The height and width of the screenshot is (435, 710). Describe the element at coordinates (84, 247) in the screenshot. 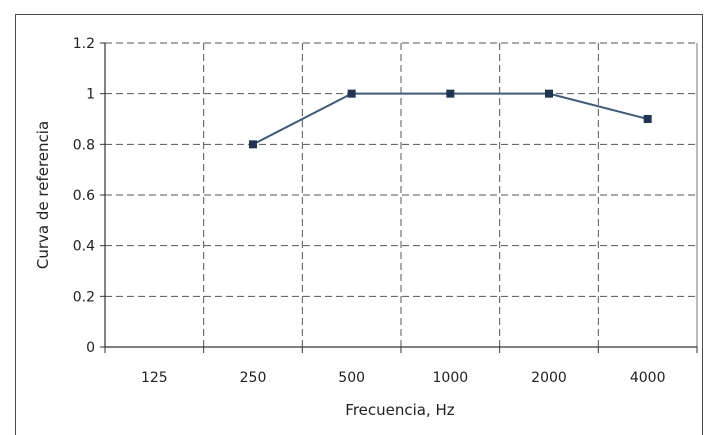

I see `y-tick-label: 0.4` at that location.